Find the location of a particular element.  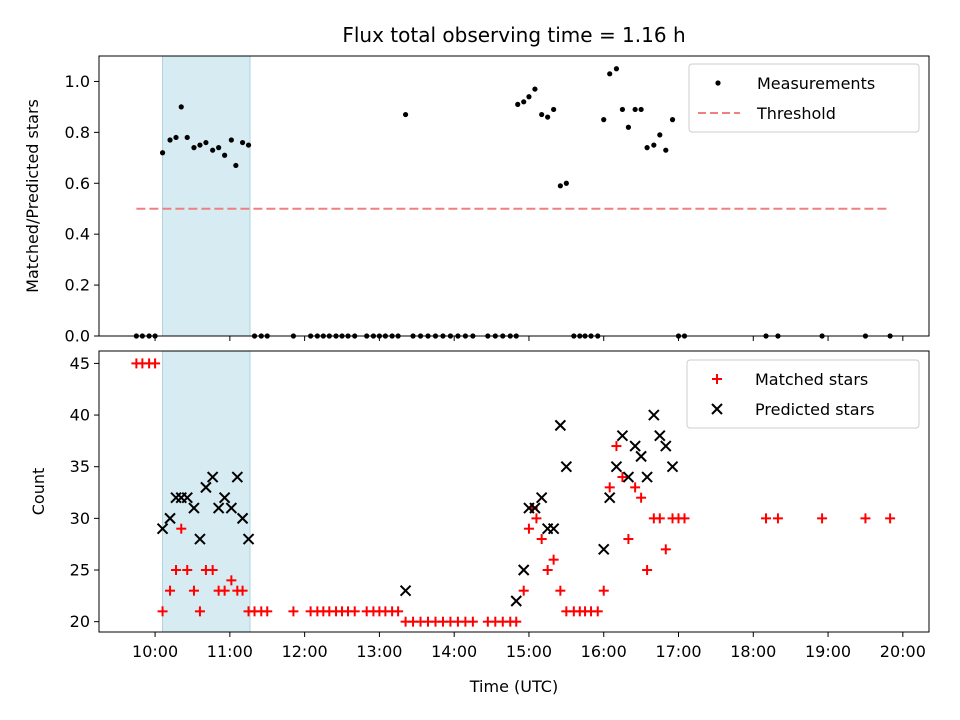

x-axis-label: Time (UTC) is located at coordinates (513, 686).